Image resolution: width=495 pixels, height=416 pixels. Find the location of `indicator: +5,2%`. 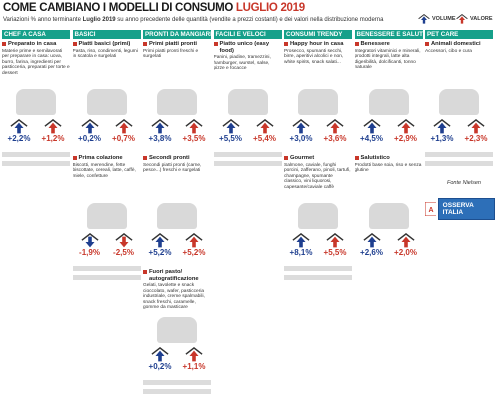

indicator: +5,2% is located at coordinates (160, 245).